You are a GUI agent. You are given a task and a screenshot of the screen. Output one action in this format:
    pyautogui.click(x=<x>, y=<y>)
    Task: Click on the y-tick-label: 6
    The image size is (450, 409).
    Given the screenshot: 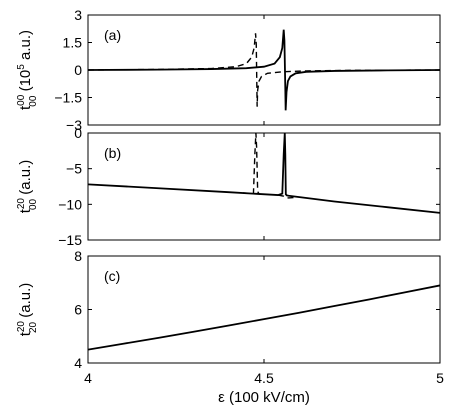 What is the action you would take?
    pyautogui.click(x=78, y=310)
    